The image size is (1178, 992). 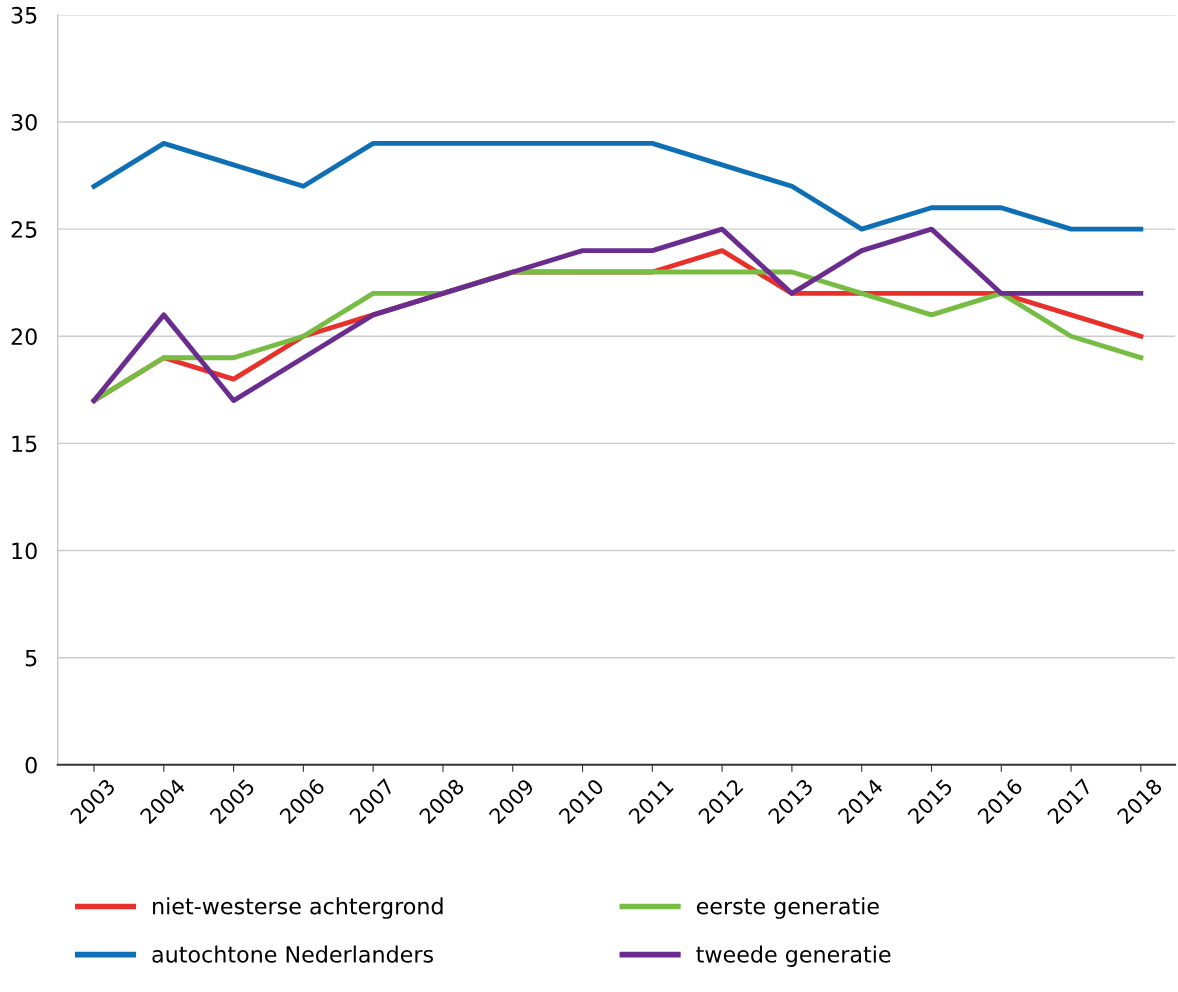 What do you see at coordinates (617, 186) in the screenshot?
I see `line-series` at bounding box center [617, 186].